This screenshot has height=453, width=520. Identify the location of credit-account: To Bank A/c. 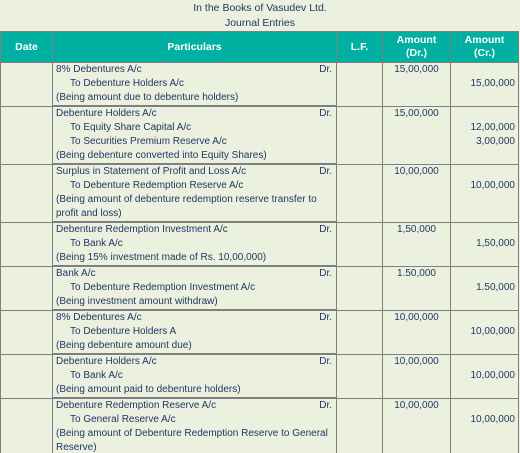
(96, 243).